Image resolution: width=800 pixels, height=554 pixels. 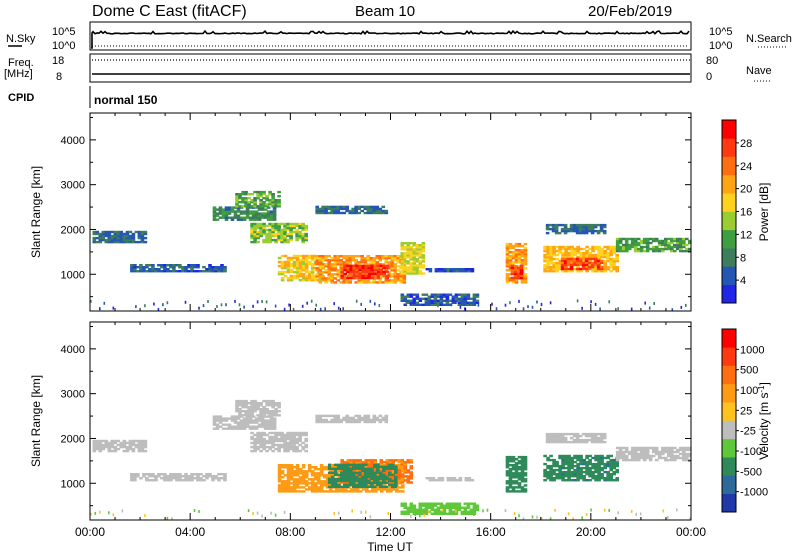 What do you see at coordinates (290, 532) in the screenshot?
I see `x-tick-label: 08:00` at bounding box center [290, 532].